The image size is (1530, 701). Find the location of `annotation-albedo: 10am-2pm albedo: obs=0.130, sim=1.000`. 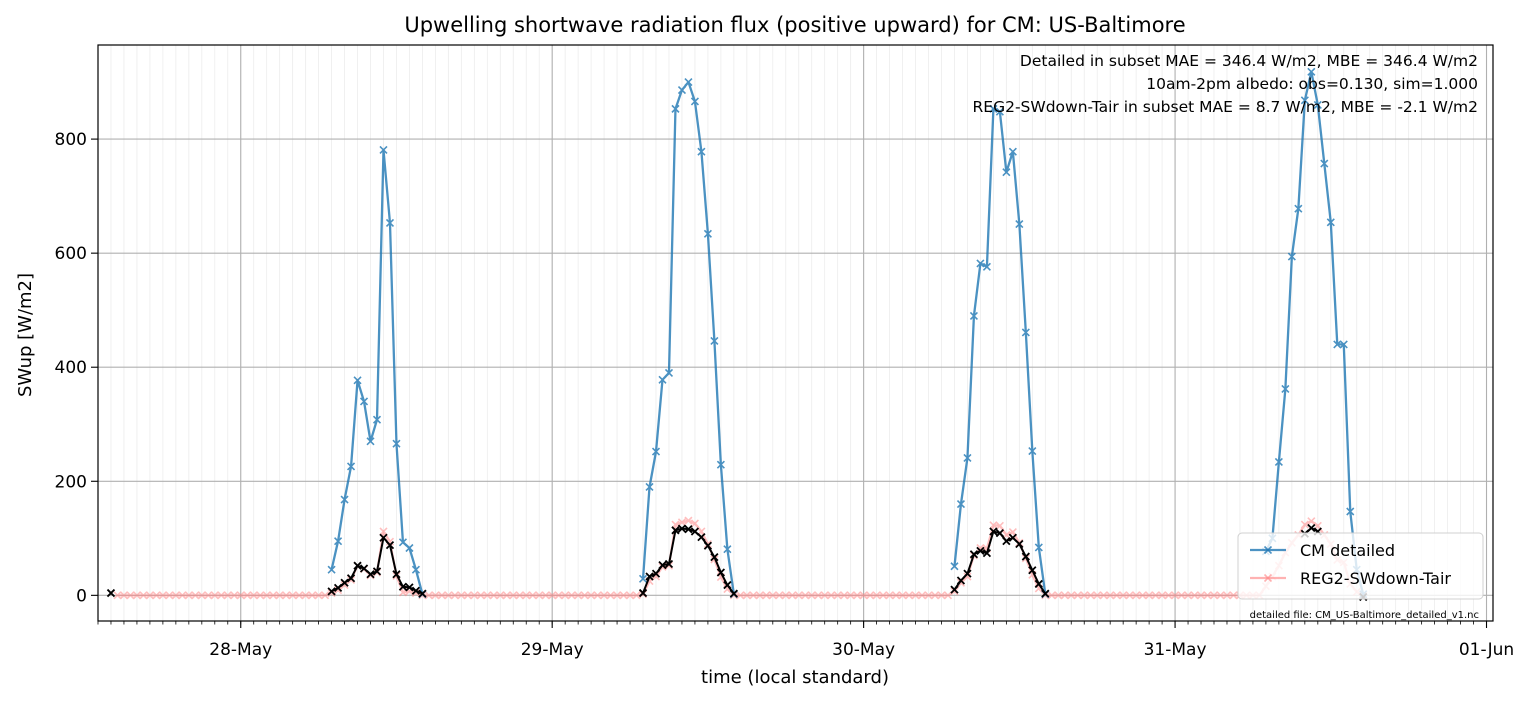

annotation-albedo: 10am-2pm albedo: obs=0.130, sim=1.000 is located at coordinates (1312, 84).